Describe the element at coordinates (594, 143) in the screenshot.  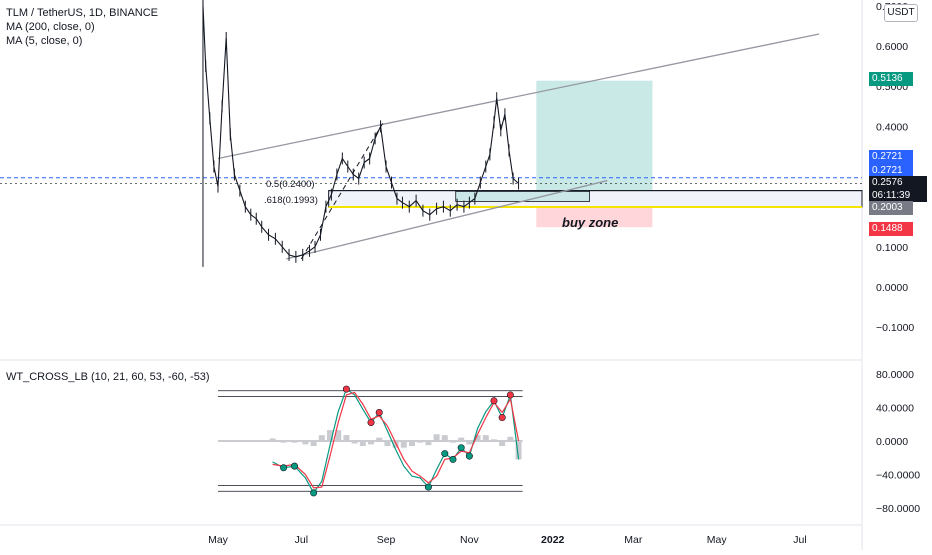
I see `target-zone` at that location.